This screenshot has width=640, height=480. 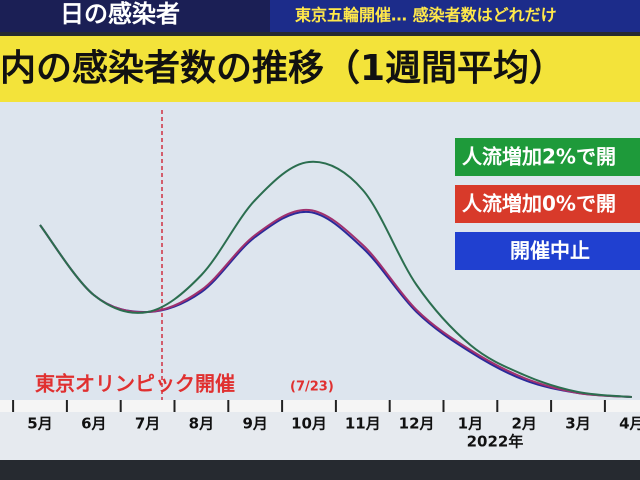 I want to click on banner-right-bg, so click(x=455, y=16).